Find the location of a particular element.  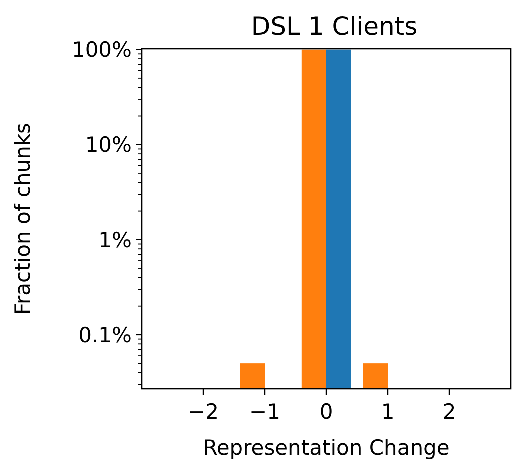

x-axis-title: Representation Change is located at coordinates (326, 448).